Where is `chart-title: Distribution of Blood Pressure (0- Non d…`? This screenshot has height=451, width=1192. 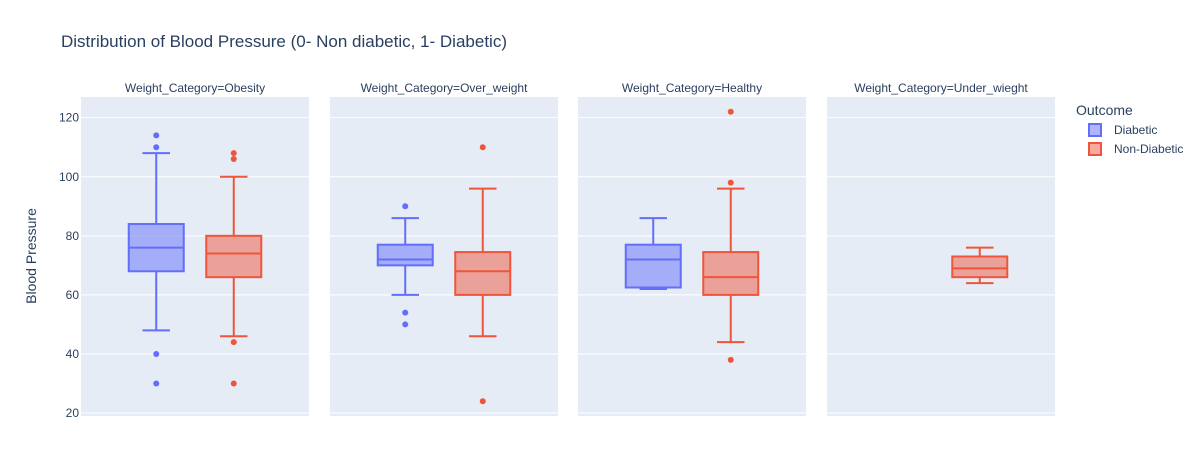
chart-title: Distribution of Blood Pressure (0- Non d… is located at coordinates (284, 41).